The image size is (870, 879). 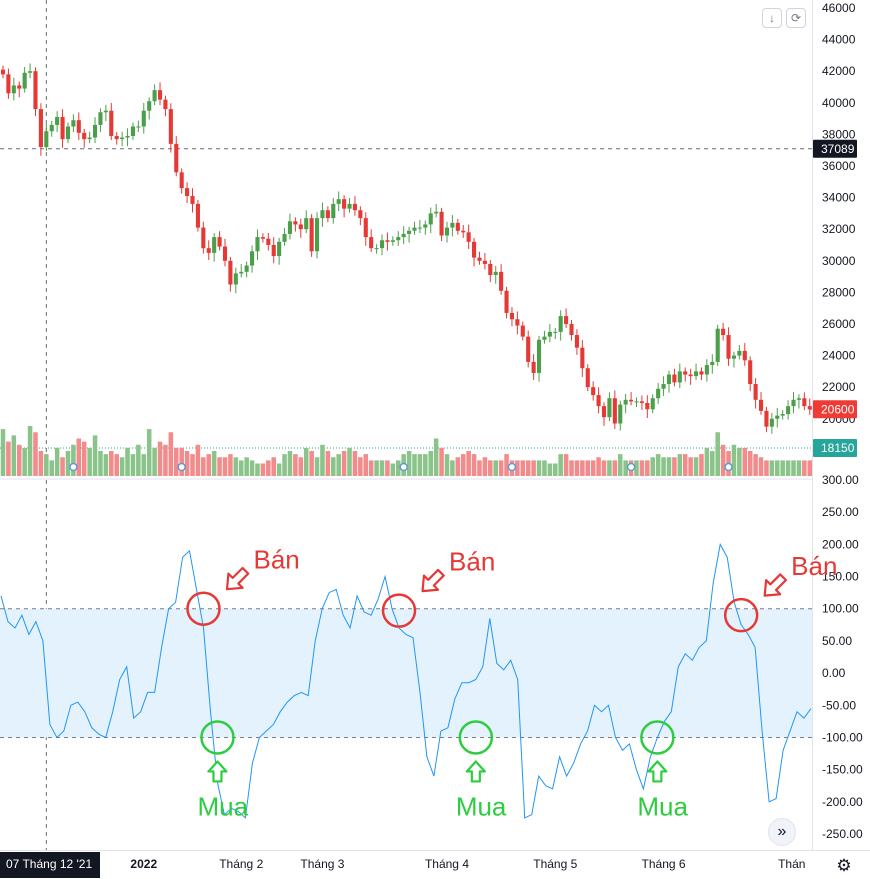 I want to click on cci-axis-tick: -100.00, so click(x=842, y=737).